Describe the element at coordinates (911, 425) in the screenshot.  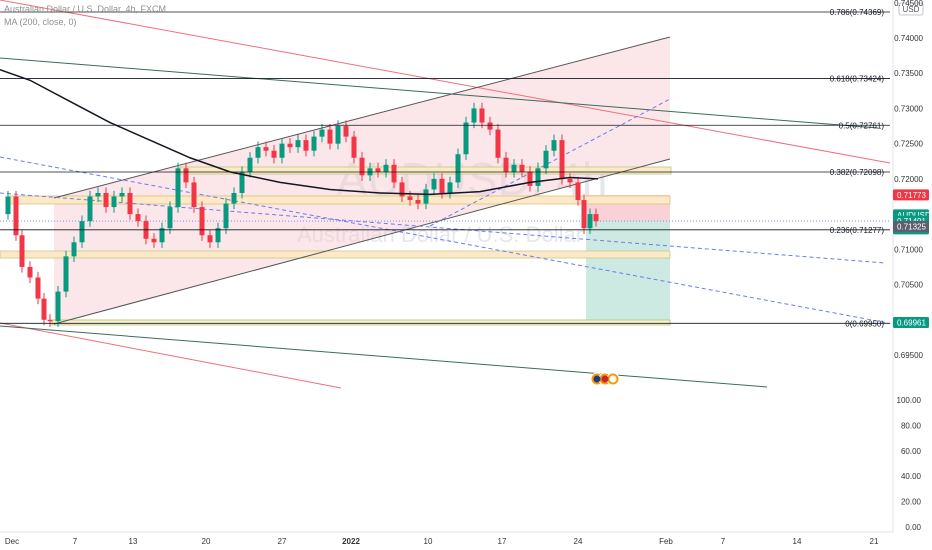
I see `oscillator-tick-label: 80.00` at that location.